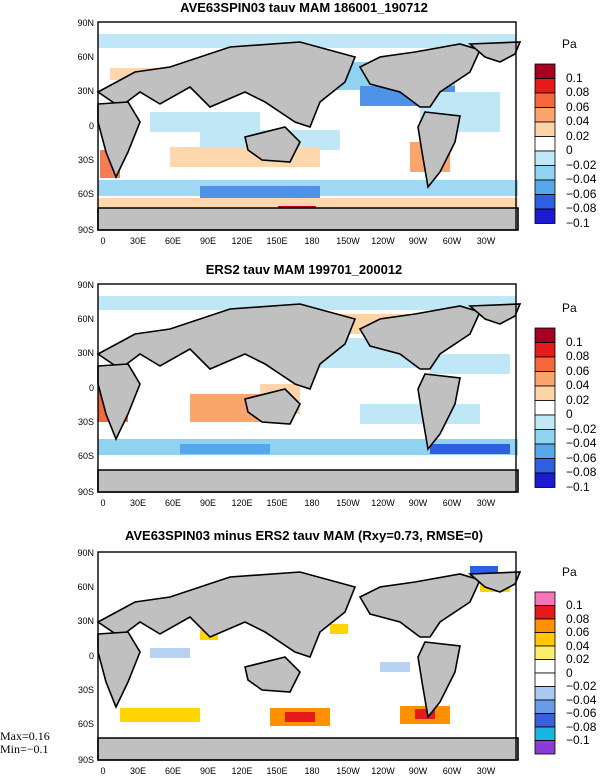 This screenshot has width=608, height=782. Describe the element at coordinates (276, 771) in the screenshot. I see `lon-tick: 150E` at that location.